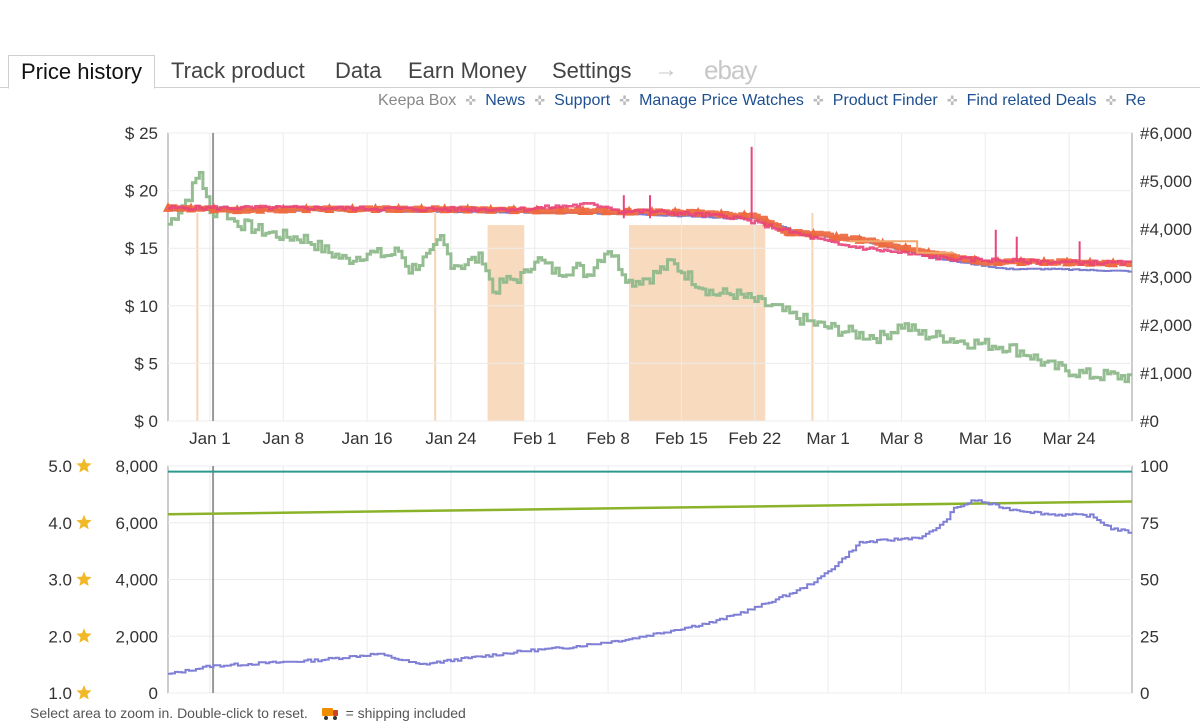 This screenshot has height=728, width=1200. I want to click on x-tick-label: Feb 8, so click(607, 438).